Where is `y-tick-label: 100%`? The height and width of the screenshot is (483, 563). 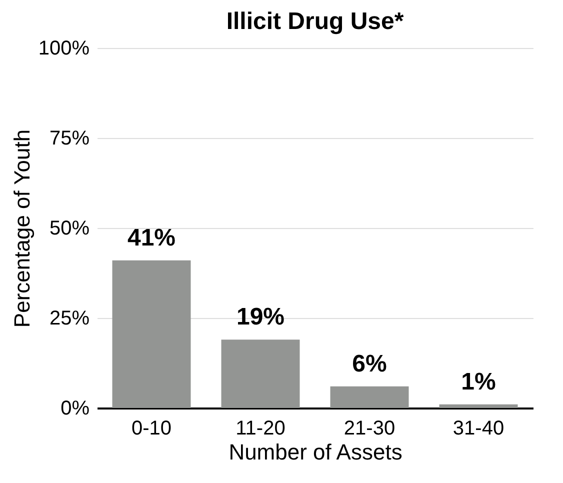 y-tick-label: 100% is located at coordinates (64, 49).